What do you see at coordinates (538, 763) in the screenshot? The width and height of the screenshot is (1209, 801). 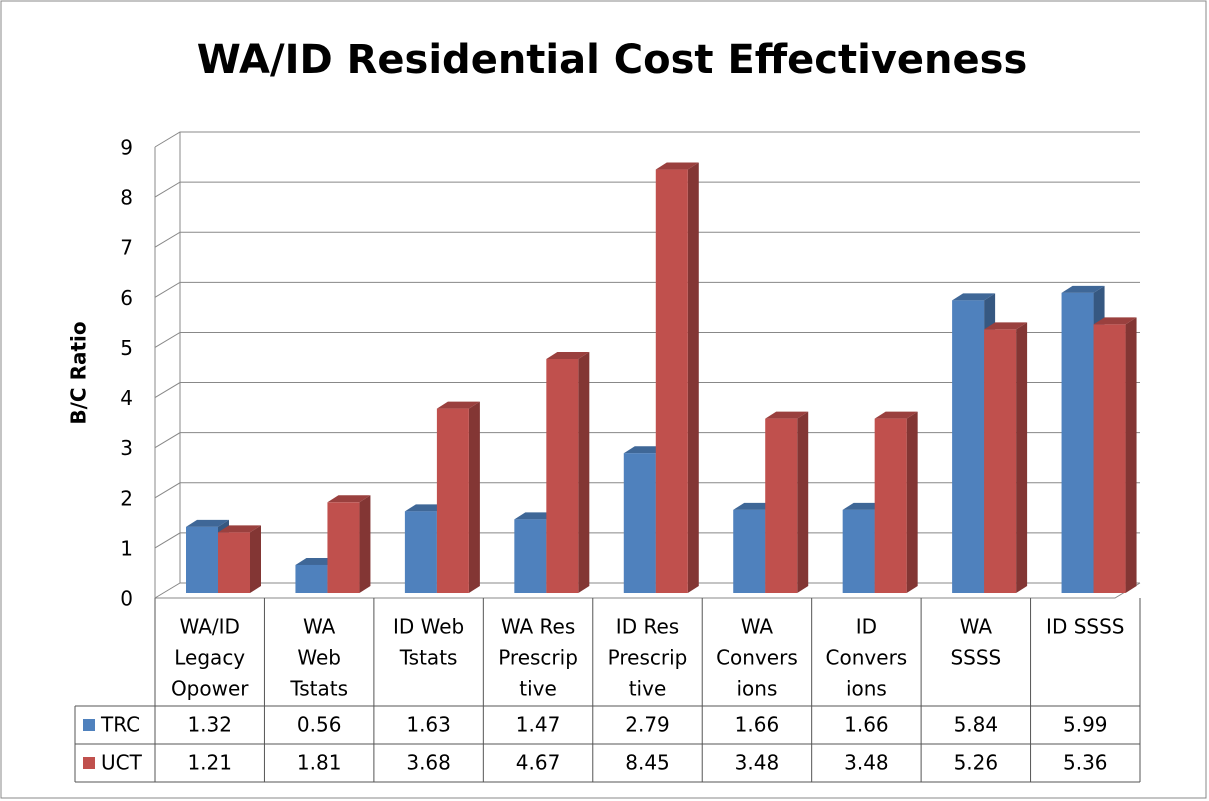 I see `table-value: 4.67` at bounding box center [538, 763].